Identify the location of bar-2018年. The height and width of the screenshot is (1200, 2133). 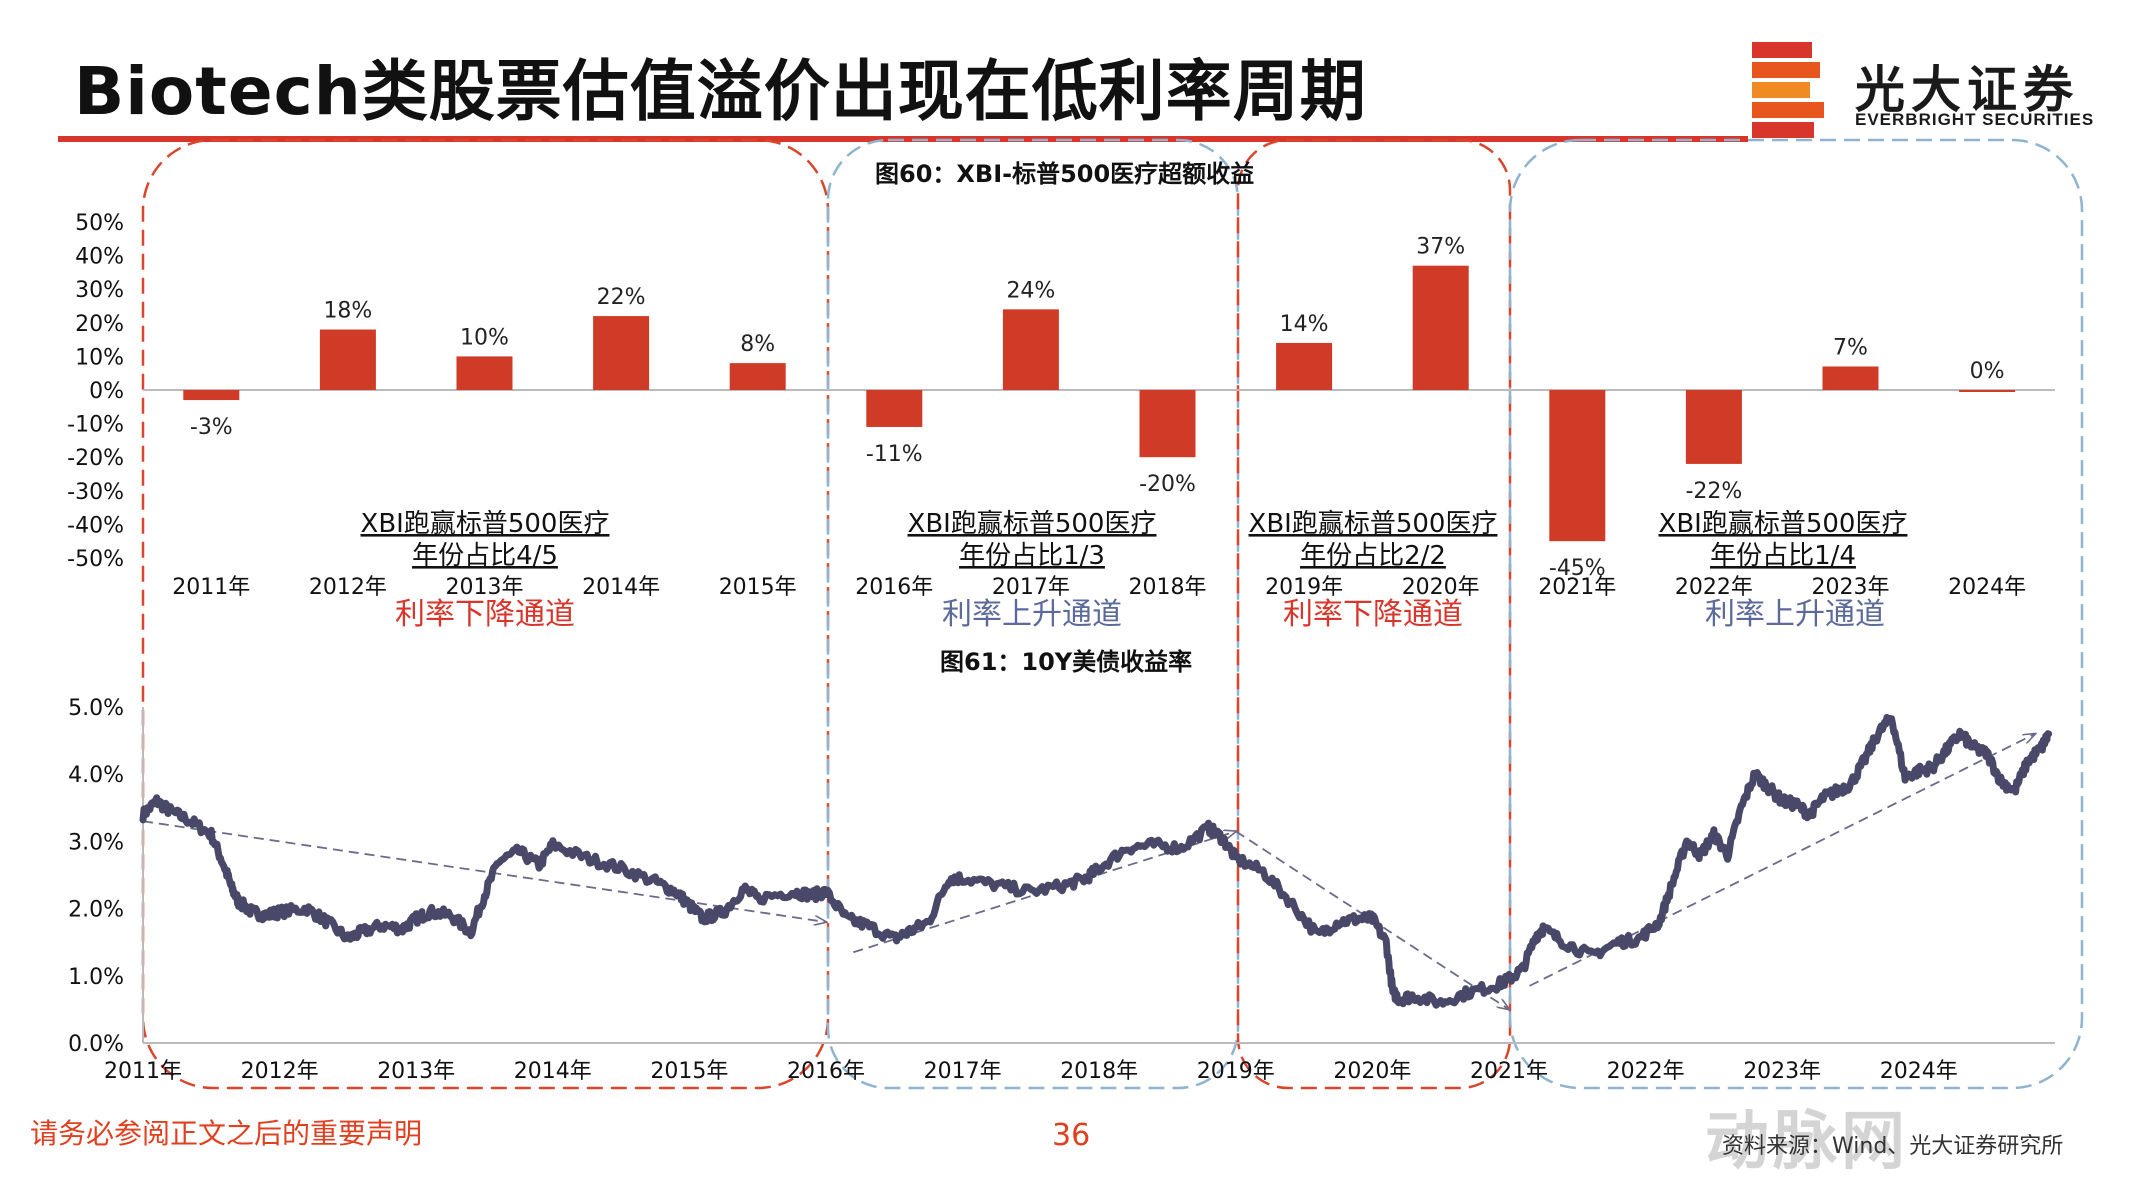
(1167, 424).